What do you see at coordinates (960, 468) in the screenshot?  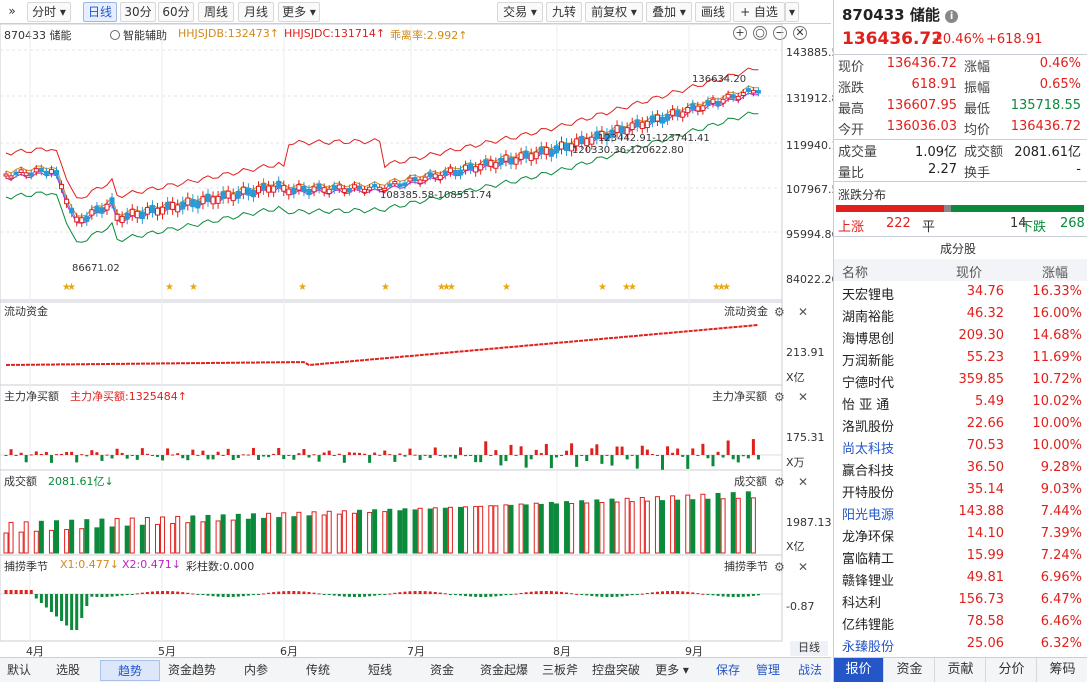 I see `component-row: 赢合科技 36.50 9.28%` at bounding box center [960, 468].